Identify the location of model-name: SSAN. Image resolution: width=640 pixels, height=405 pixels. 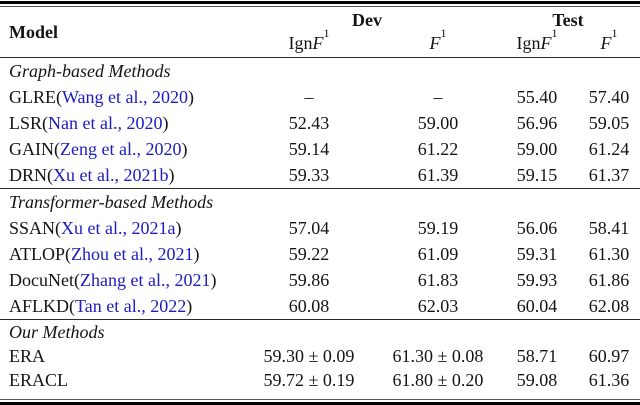
(32, 227).